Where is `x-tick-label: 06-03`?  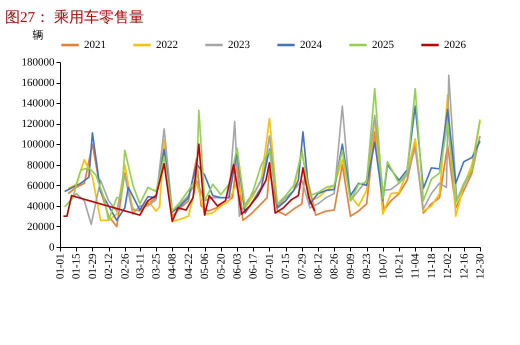 x-tick-label: 06-03 is located at coordinates (238, 266).